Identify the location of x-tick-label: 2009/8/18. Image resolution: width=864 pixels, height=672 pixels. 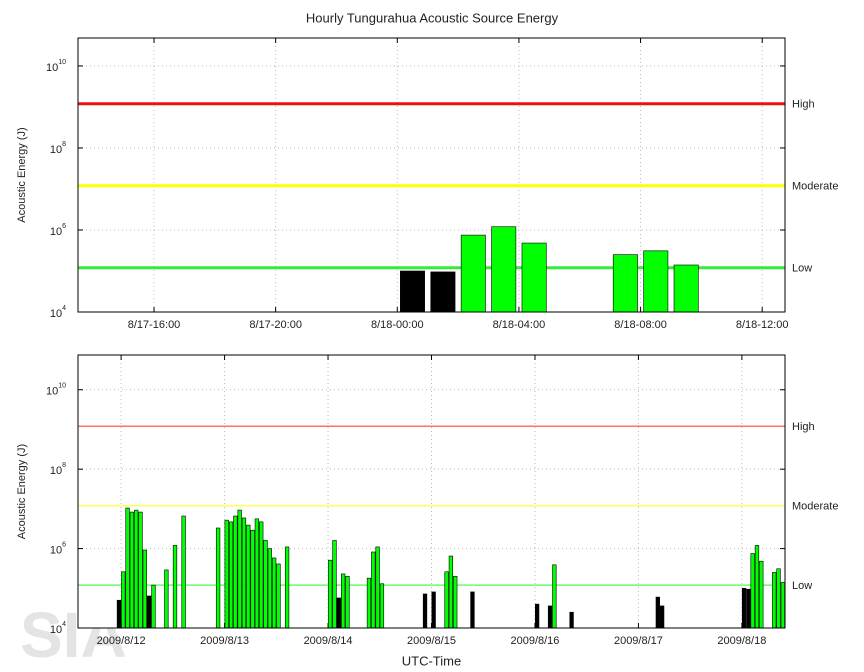
(741, 641).